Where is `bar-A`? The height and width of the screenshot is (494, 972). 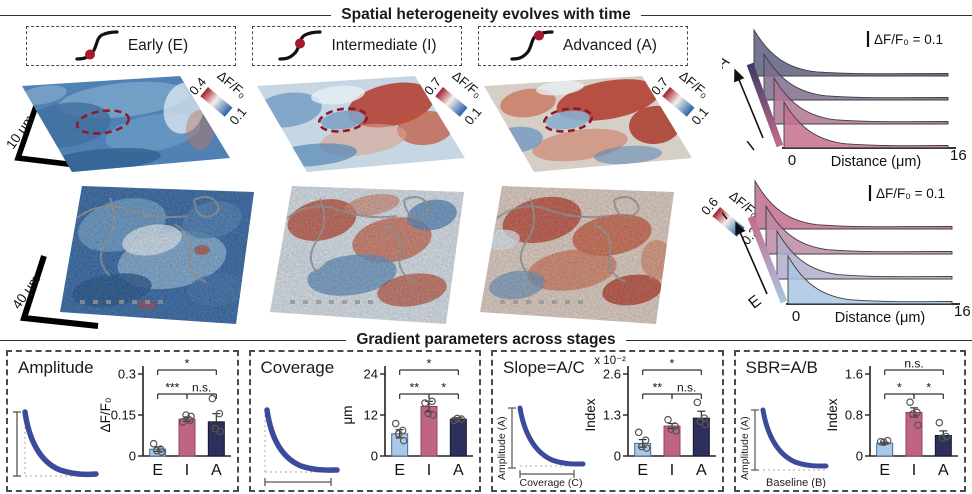
bar-A is located at coordinates (458, 437).